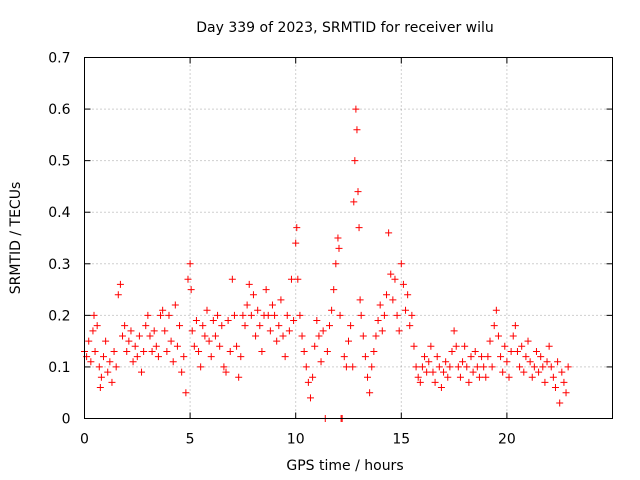 The image size is (640, 480). I want to click on x-tick-labels: 0 5 10 15 20, so click(298, 440).